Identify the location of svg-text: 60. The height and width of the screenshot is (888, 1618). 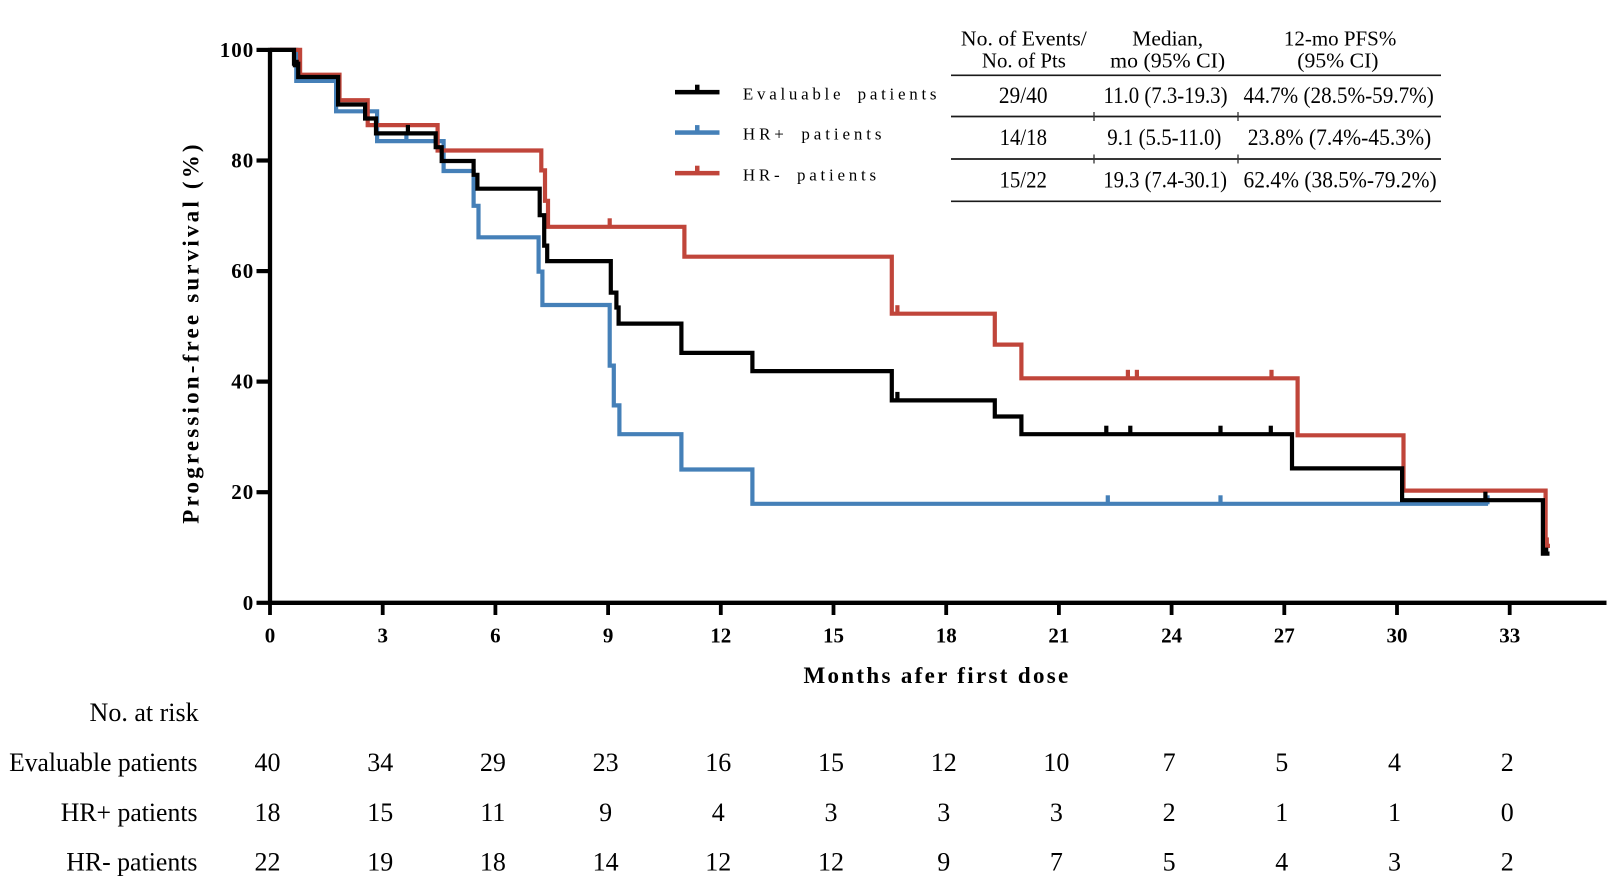
(242, 271).